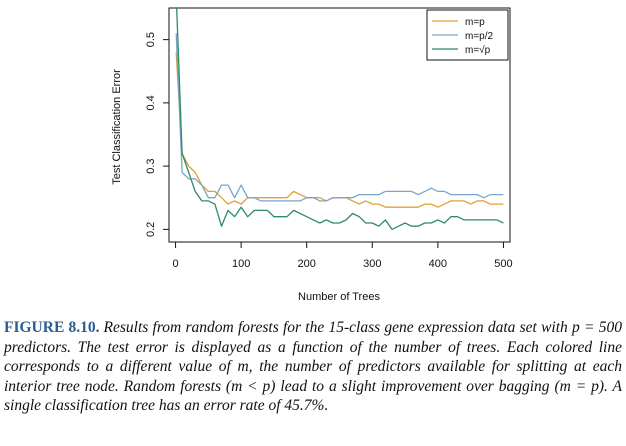  Describe the element at coordinates (479, 36) in the screenshot. I see `legend-label-2: m=p/2` at that location.